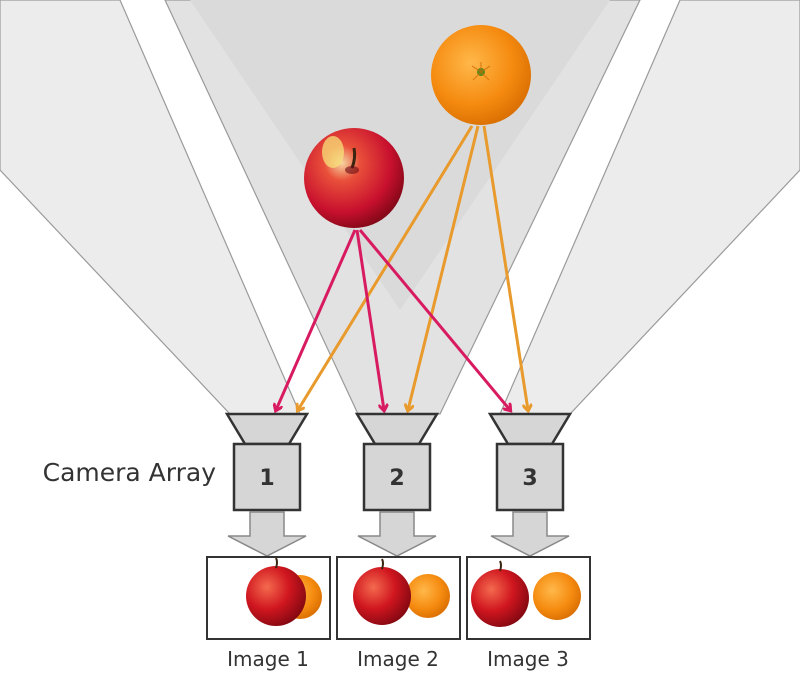 The height and width of the screenshot is (700, 800). I want to click on orange-rays, so click(413, 267).